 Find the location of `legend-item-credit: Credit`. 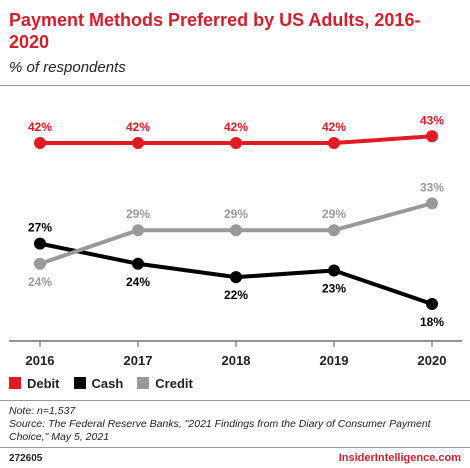

legend-item-credit: Credit is located at coordinates (165, 383).